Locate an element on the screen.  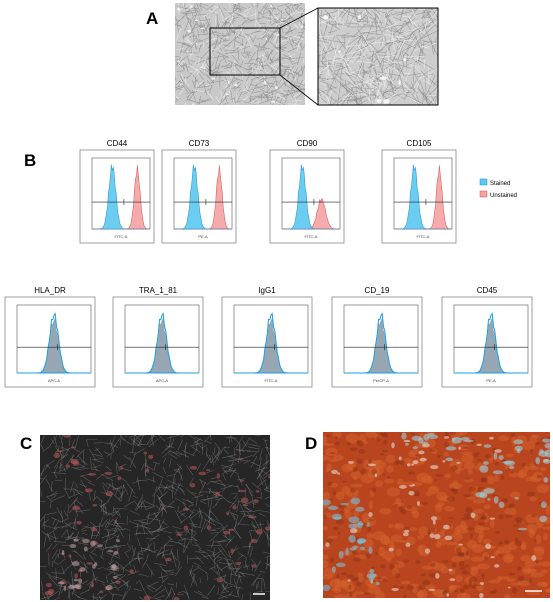
panel-label: A is located at coordinates (152, 18).